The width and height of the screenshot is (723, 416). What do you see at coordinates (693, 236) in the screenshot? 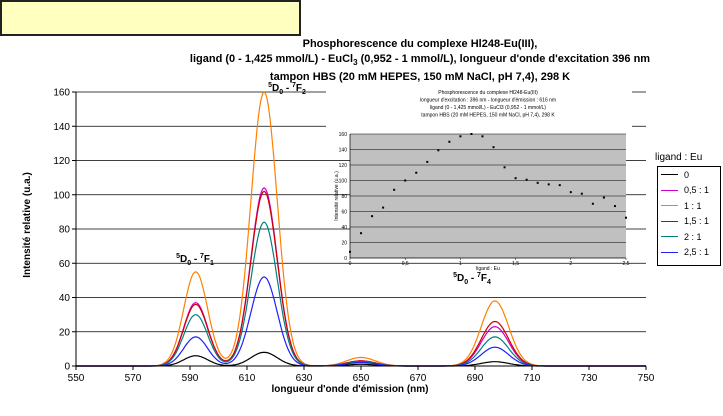
I see `legend-label: 2 : 1` at bounding box center [693, 236].